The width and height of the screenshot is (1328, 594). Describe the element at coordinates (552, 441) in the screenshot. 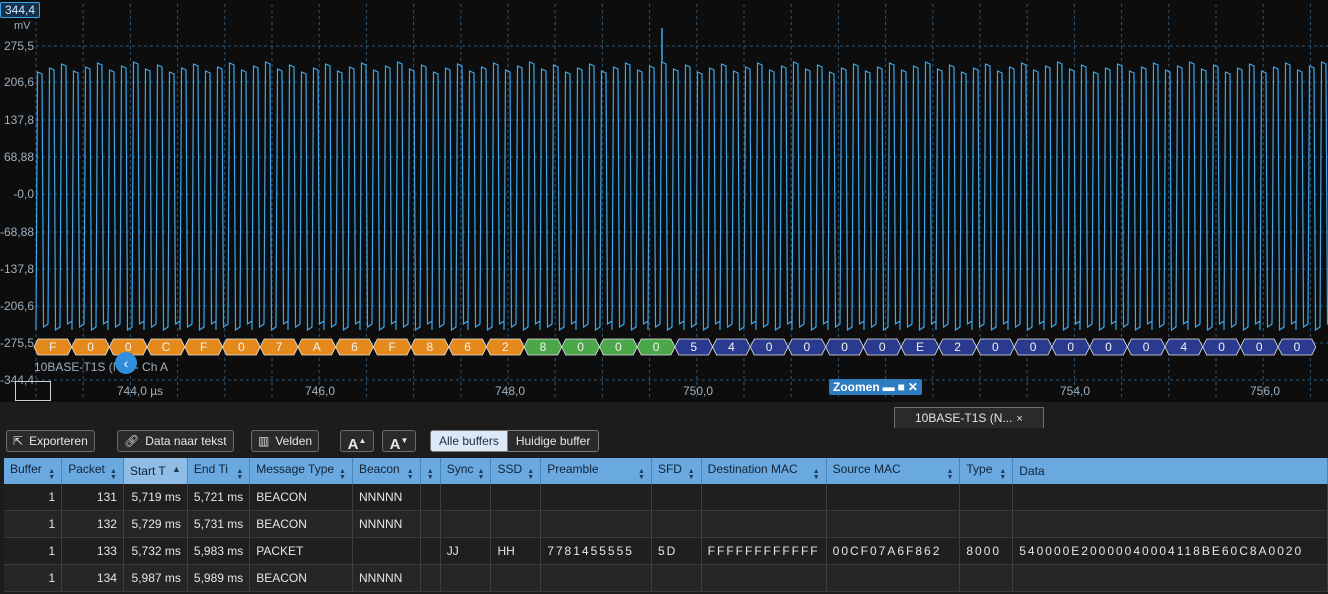

I see `current-buffer-button: Huidige buffer` at that location.